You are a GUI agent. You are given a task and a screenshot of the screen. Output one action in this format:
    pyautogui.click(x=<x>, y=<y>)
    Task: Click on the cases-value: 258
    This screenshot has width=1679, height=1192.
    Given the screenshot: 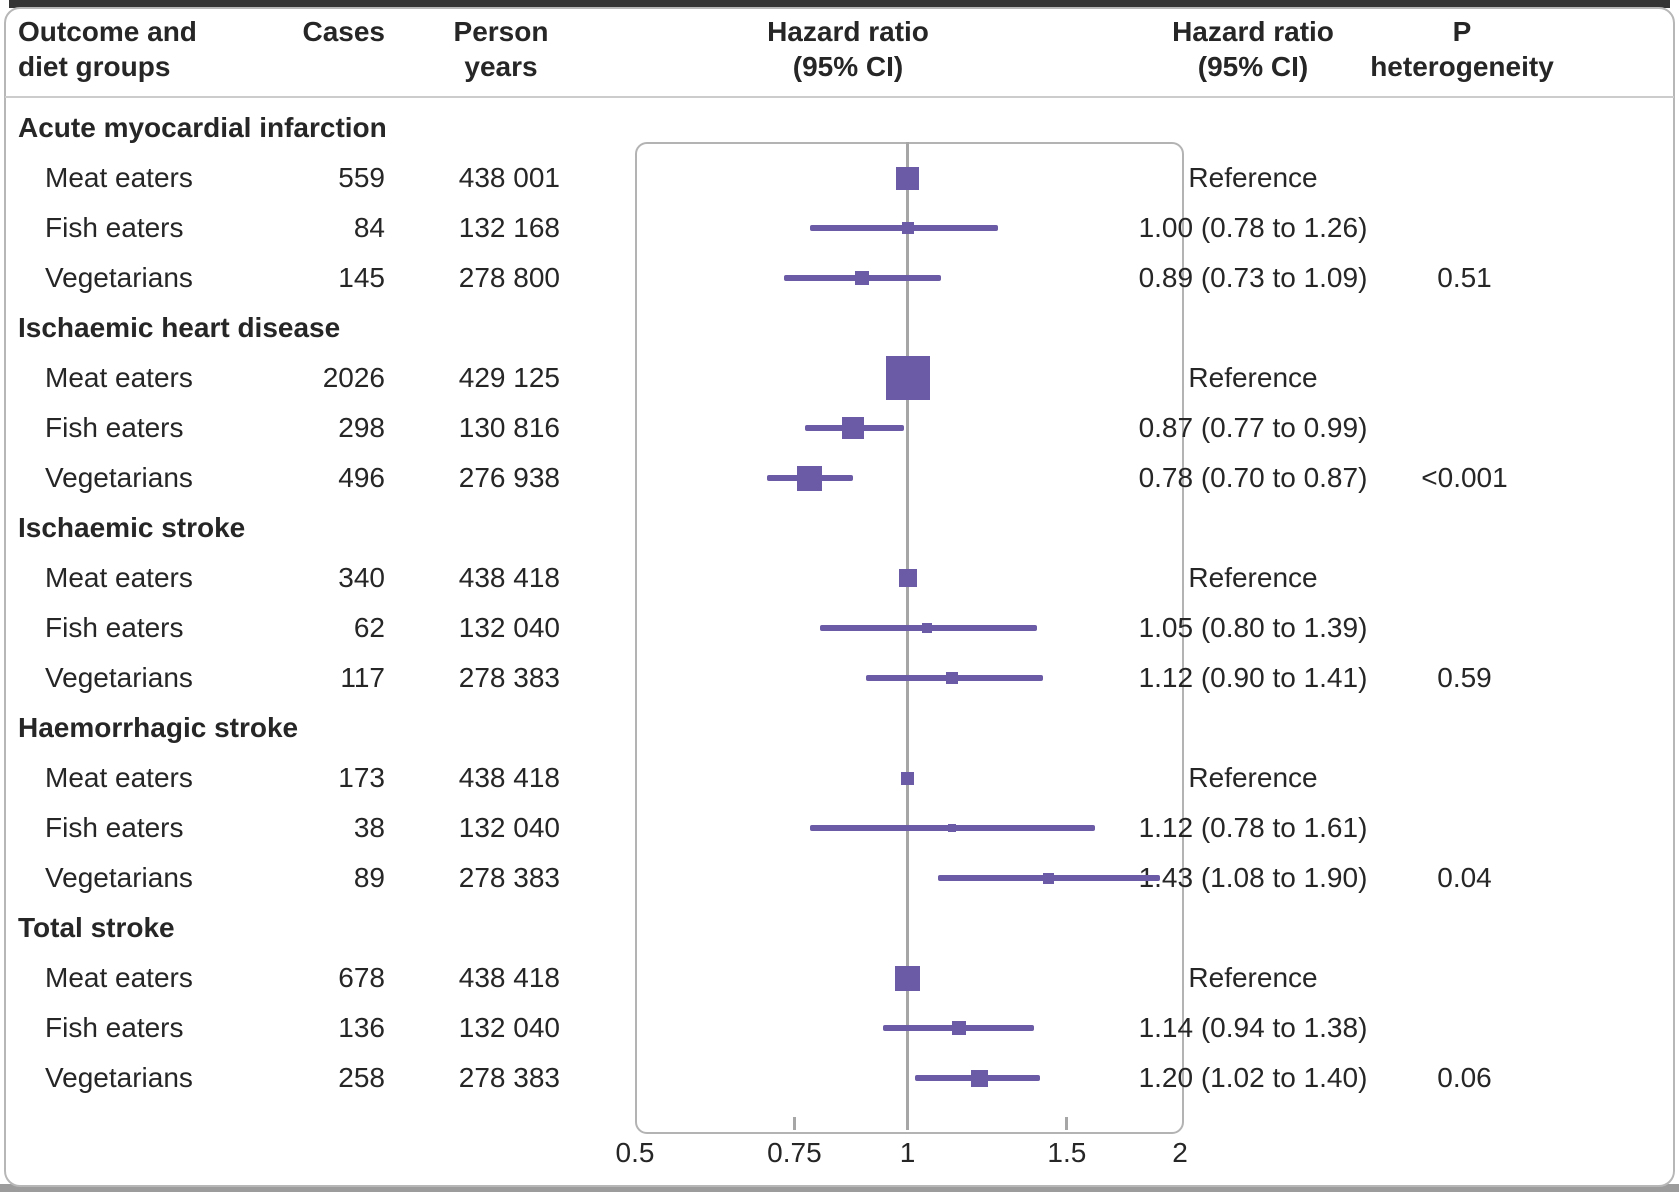 What is the action you would take?
    pyautogui.click(x=361, y=1077)
    